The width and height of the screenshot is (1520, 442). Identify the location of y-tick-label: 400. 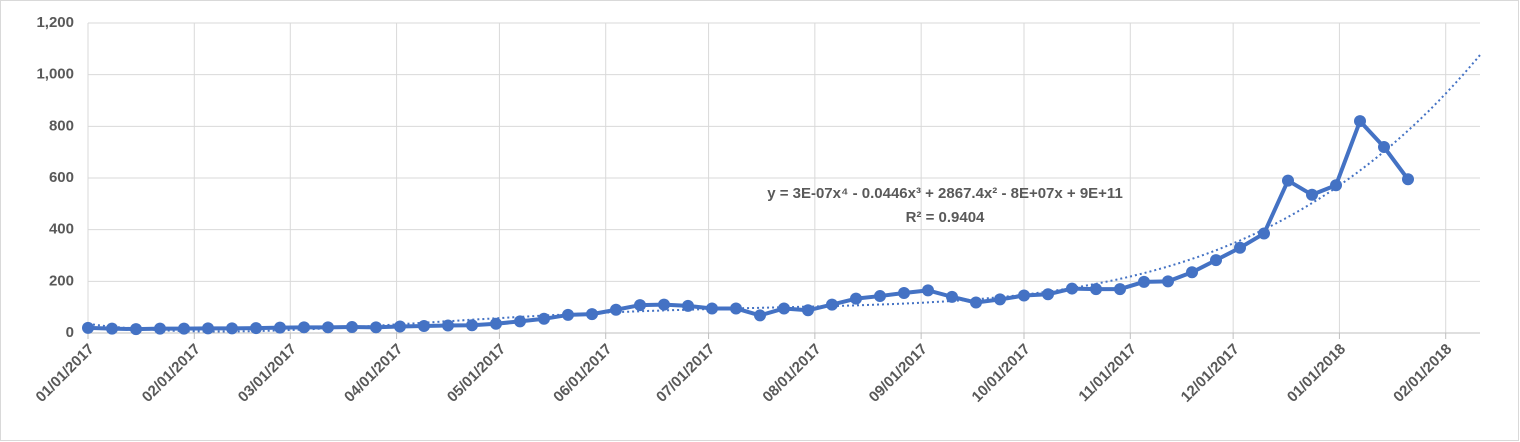
(61, 229).